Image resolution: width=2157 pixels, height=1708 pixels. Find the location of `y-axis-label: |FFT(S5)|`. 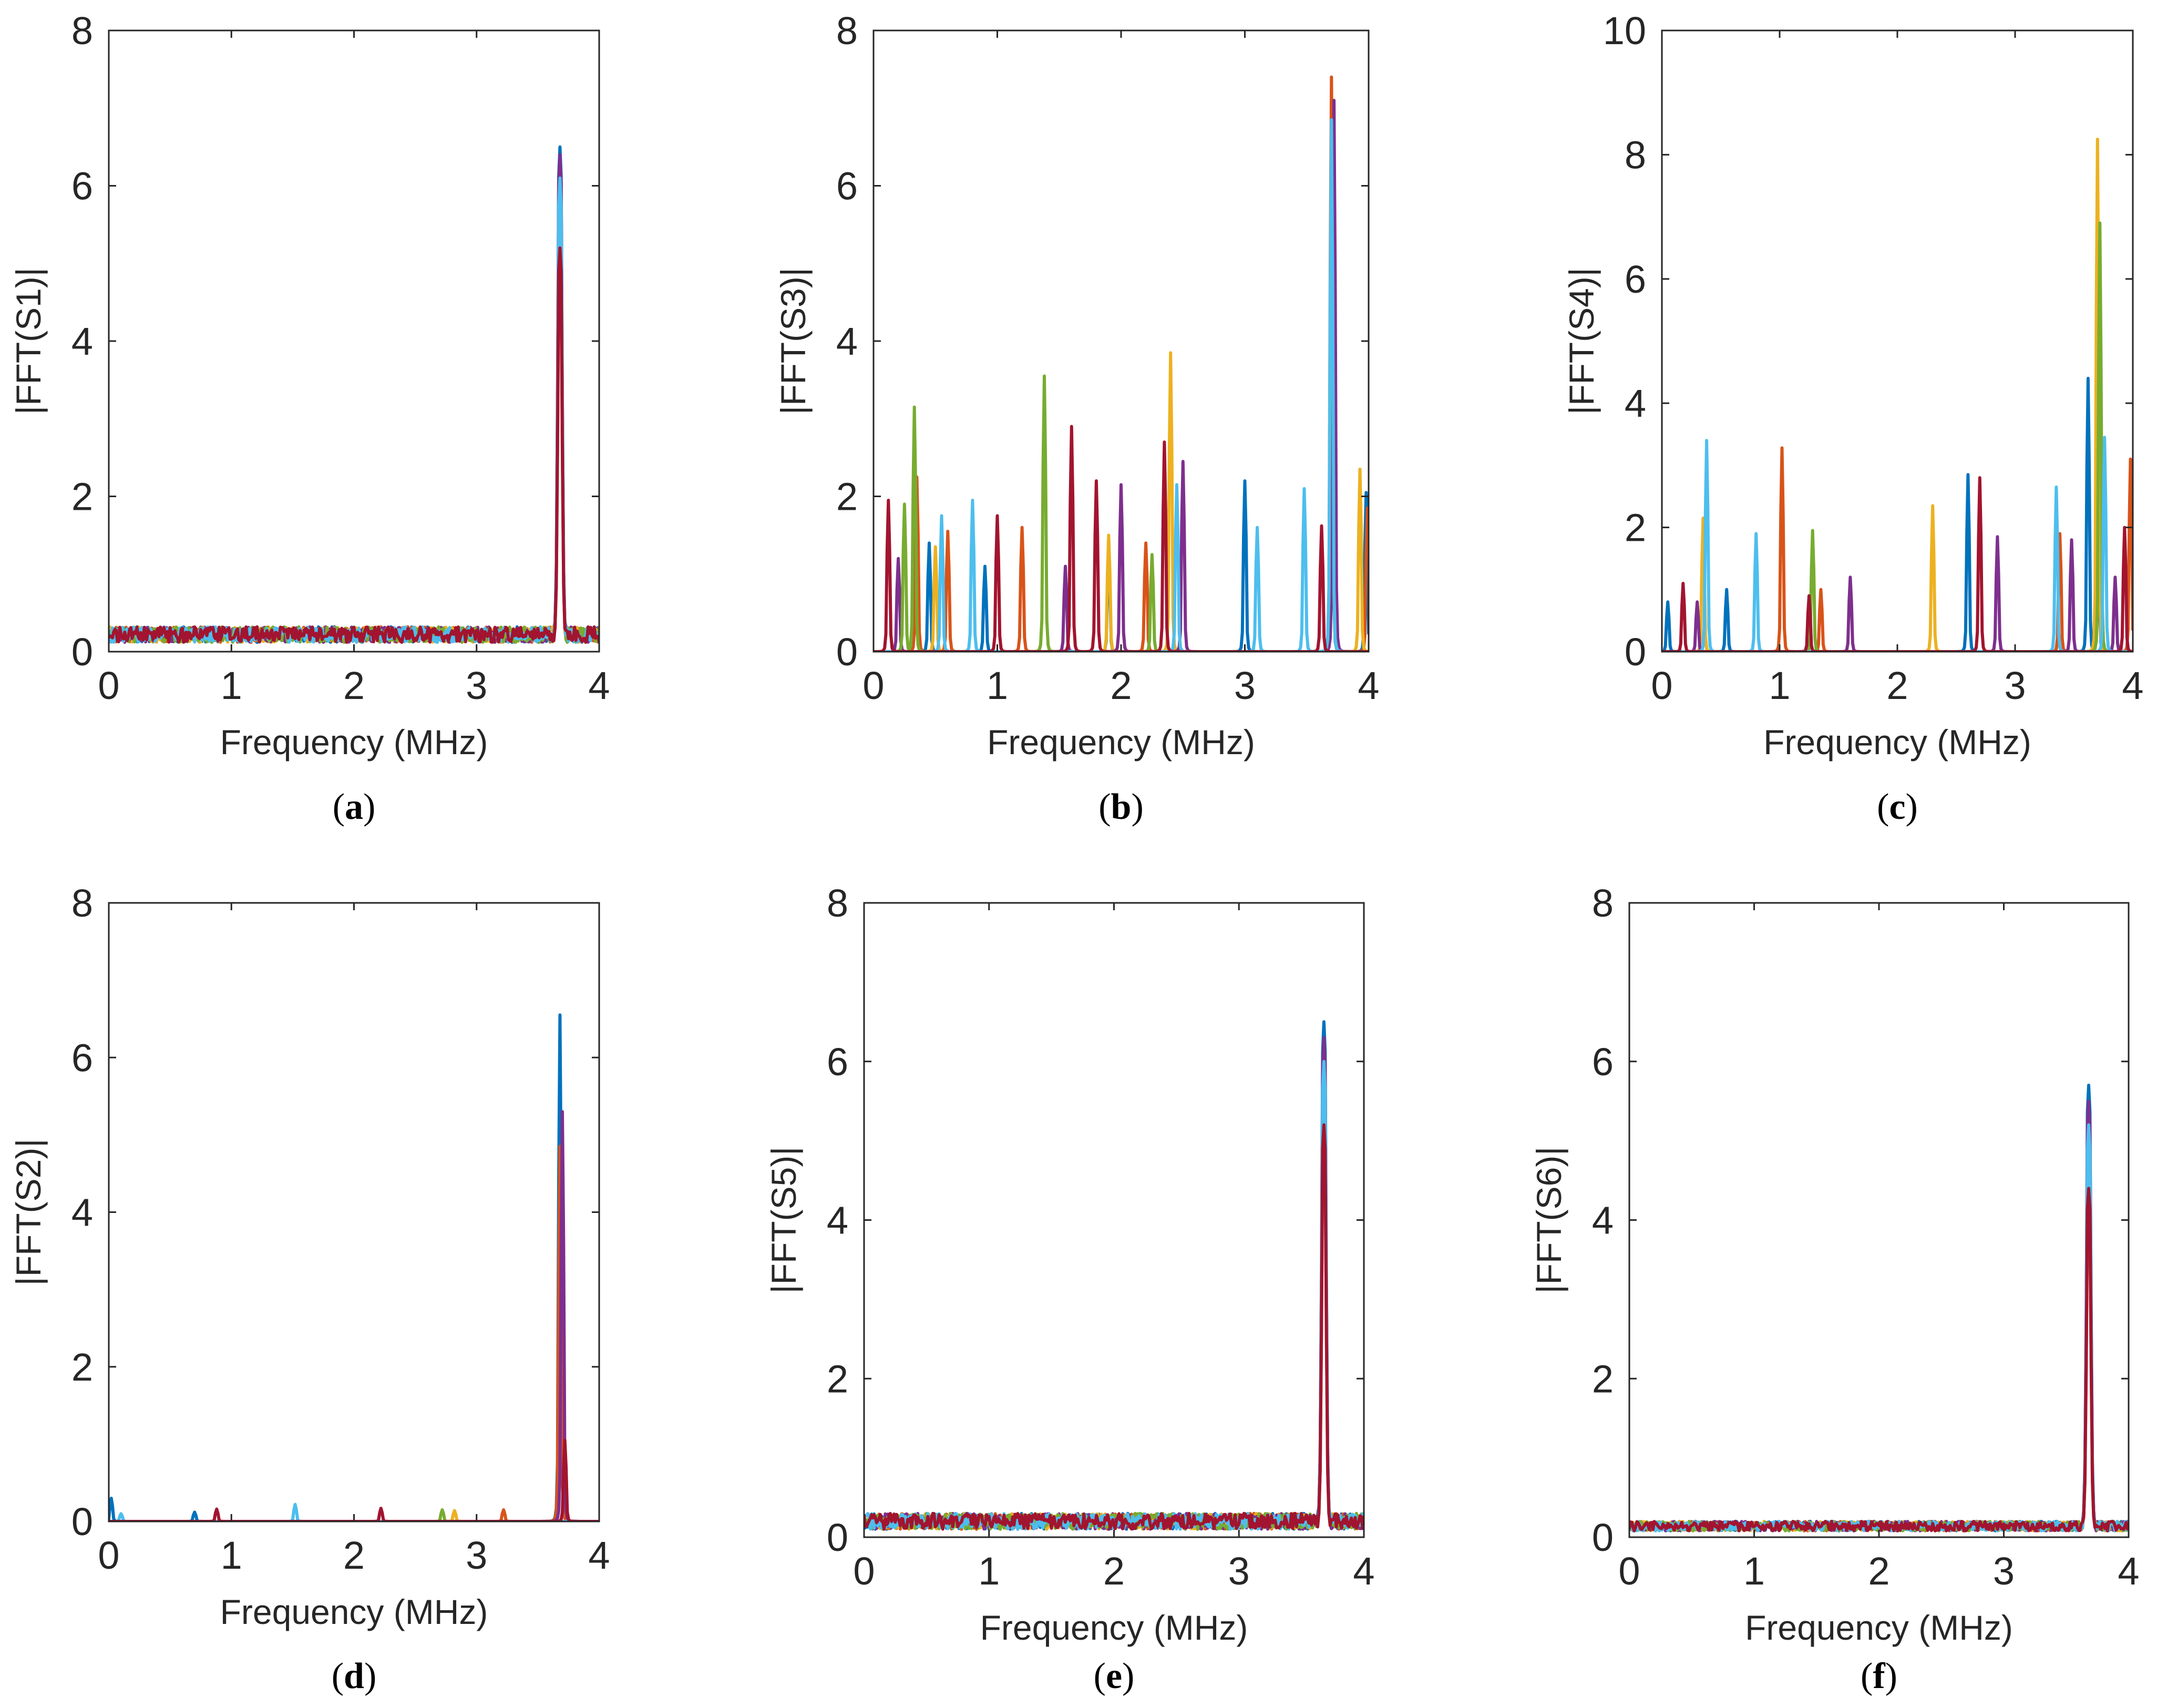

y-axis-label: |FFT(S5)| is located at coordinates (783, 1220).